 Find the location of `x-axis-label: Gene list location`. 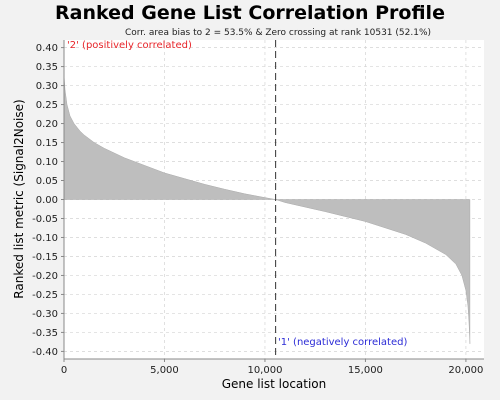

x-axis-label: Gene list location is located at coordinates (274, 384).